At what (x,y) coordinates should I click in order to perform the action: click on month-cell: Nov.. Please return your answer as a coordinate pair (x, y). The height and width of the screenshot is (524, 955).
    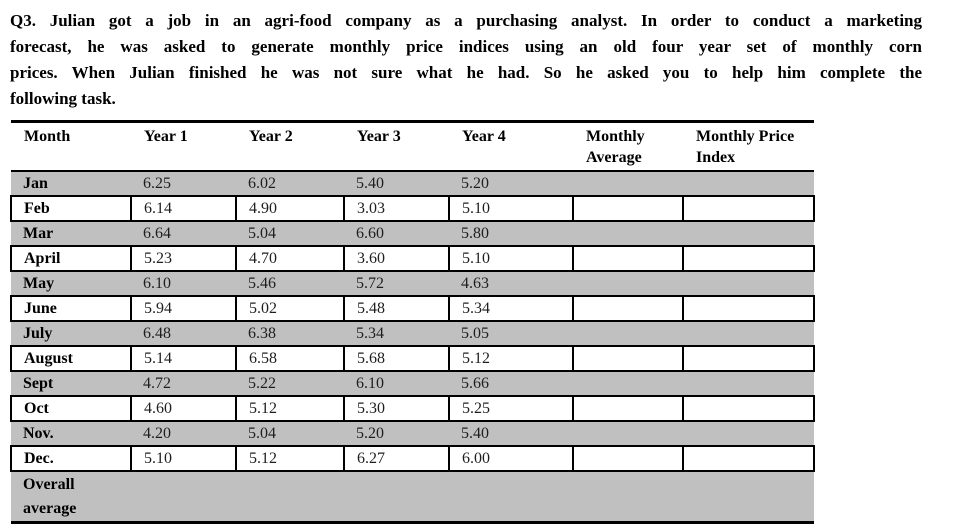
    Looking at the image, I should click on (71, 433).